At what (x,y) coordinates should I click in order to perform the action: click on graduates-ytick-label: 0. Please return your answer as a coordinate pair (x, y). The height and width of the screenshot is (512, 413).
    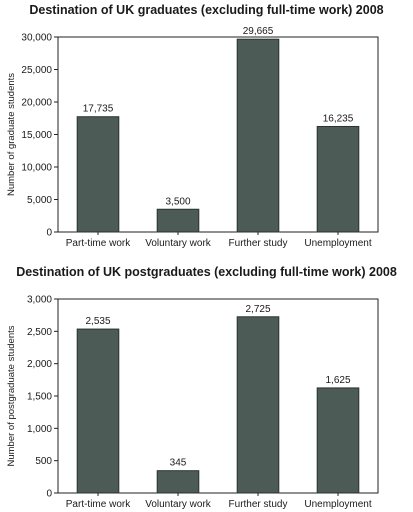
    Looking at the image, I should click on (49, 233).